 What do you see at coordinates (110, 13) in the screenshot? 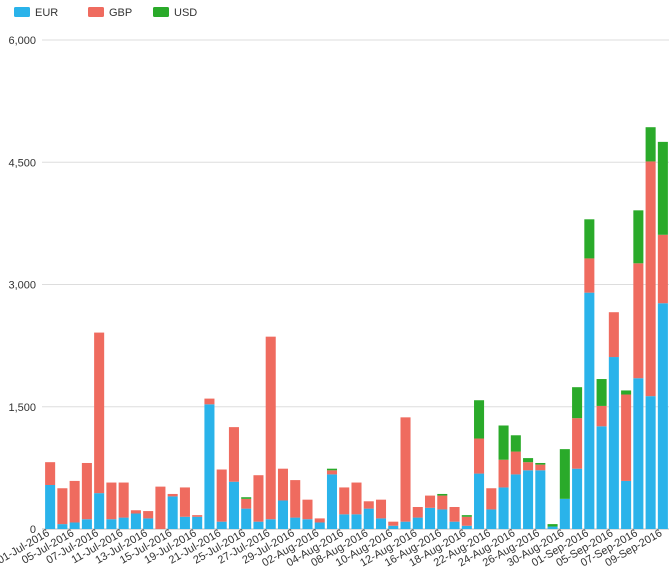
I see `legend-item-gbp: GBP` at bounding box center [110, 13].